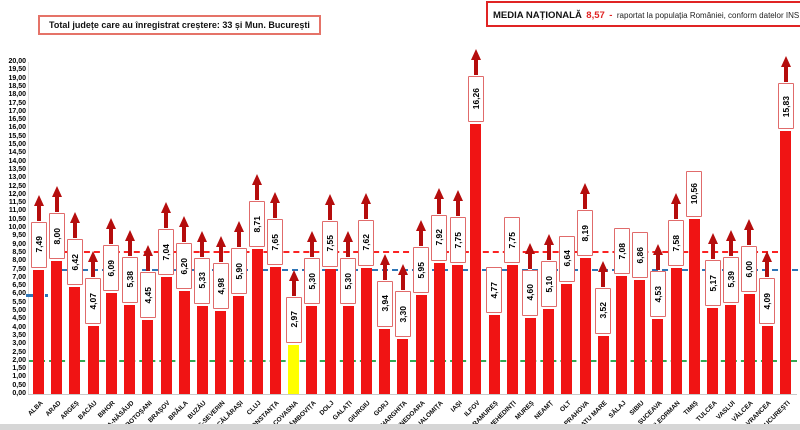 The width and height of the screenshot is (800, 430). I want to click on bar-value-label: 6,86, so click(639, 255).